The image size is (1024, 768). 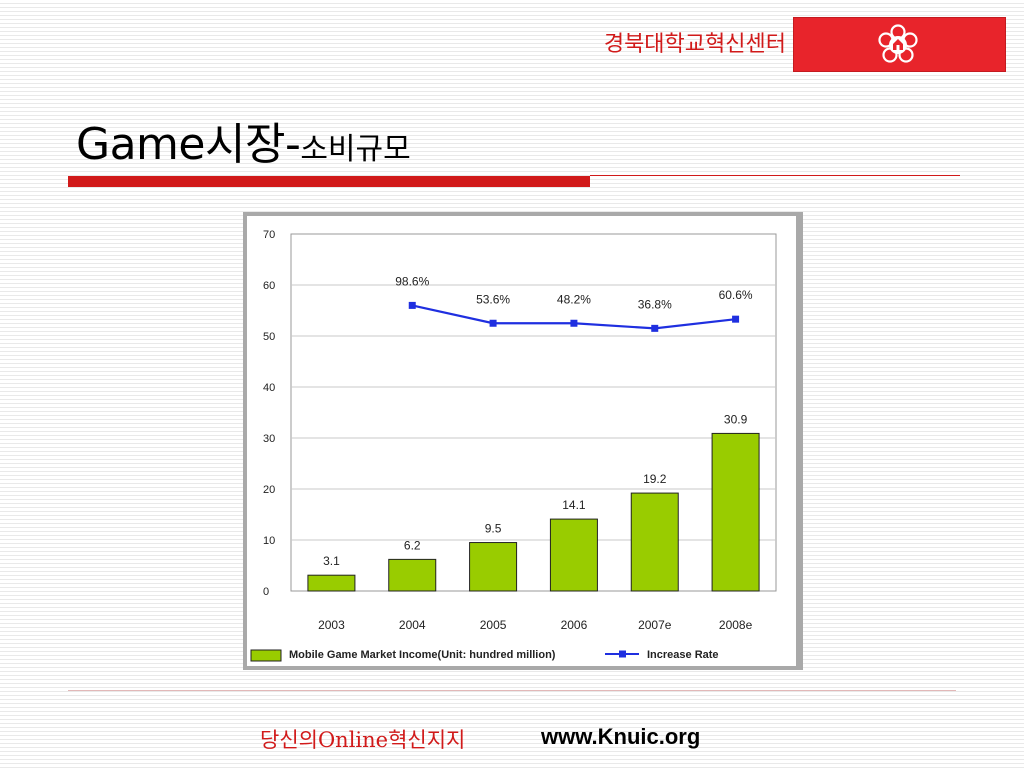 I want to click on legend-swatch-point, so click(x=622, y=654).